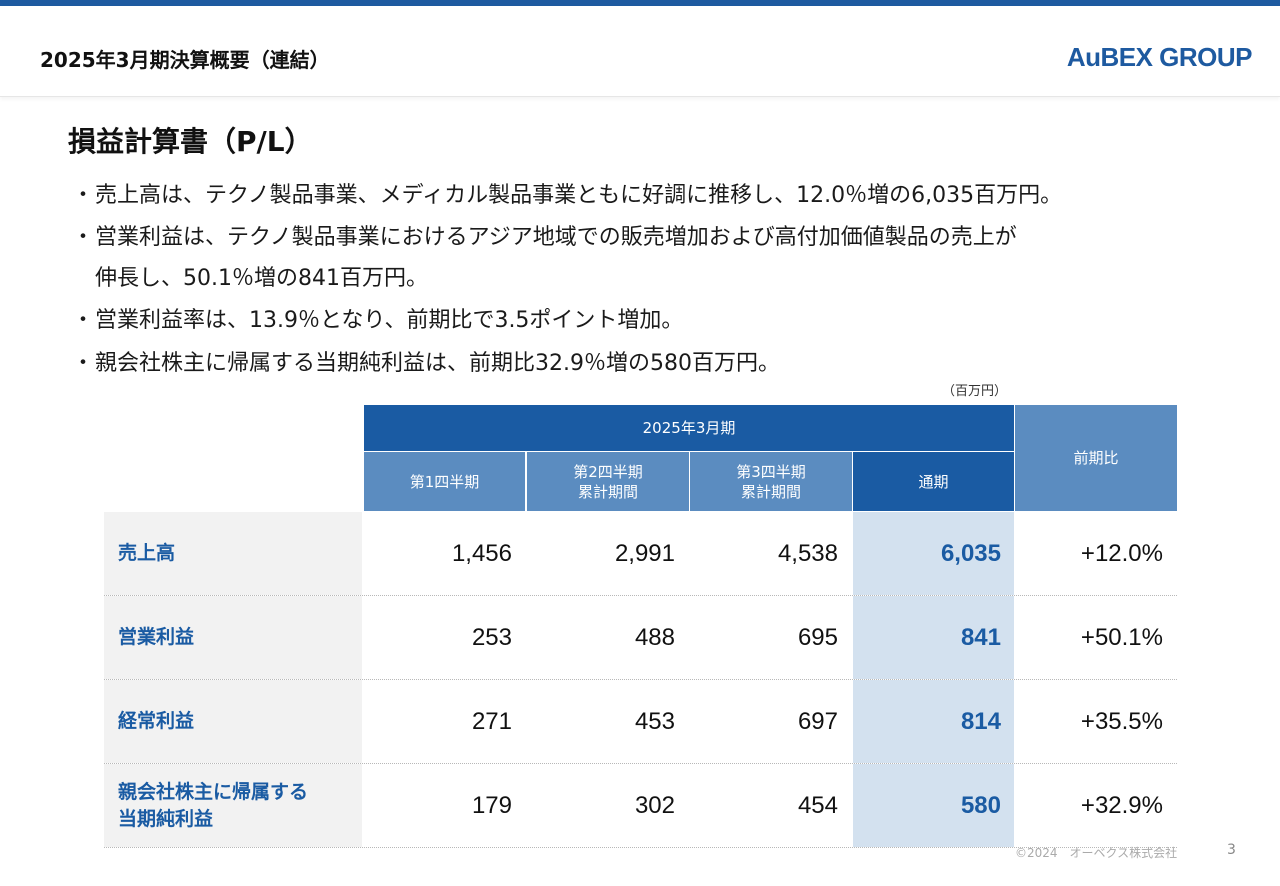  Describe the element at coordinates (233, 637) in the screenshot. I see `row-label: 営業利益` at that location.